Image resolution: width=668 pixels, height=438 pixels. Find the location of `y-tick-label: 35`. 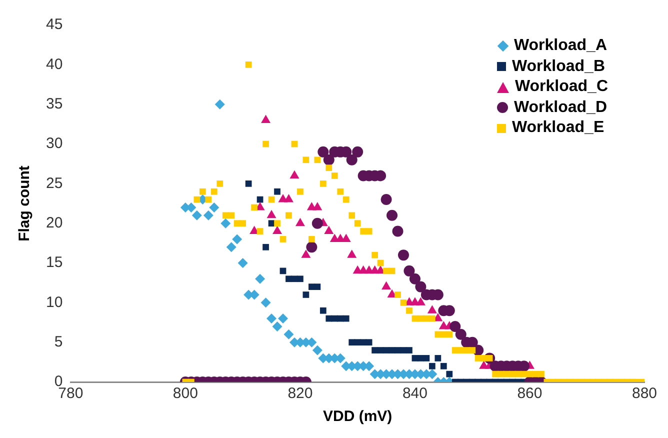

y-tick-label: 35 is located at coordinates (54, 103).